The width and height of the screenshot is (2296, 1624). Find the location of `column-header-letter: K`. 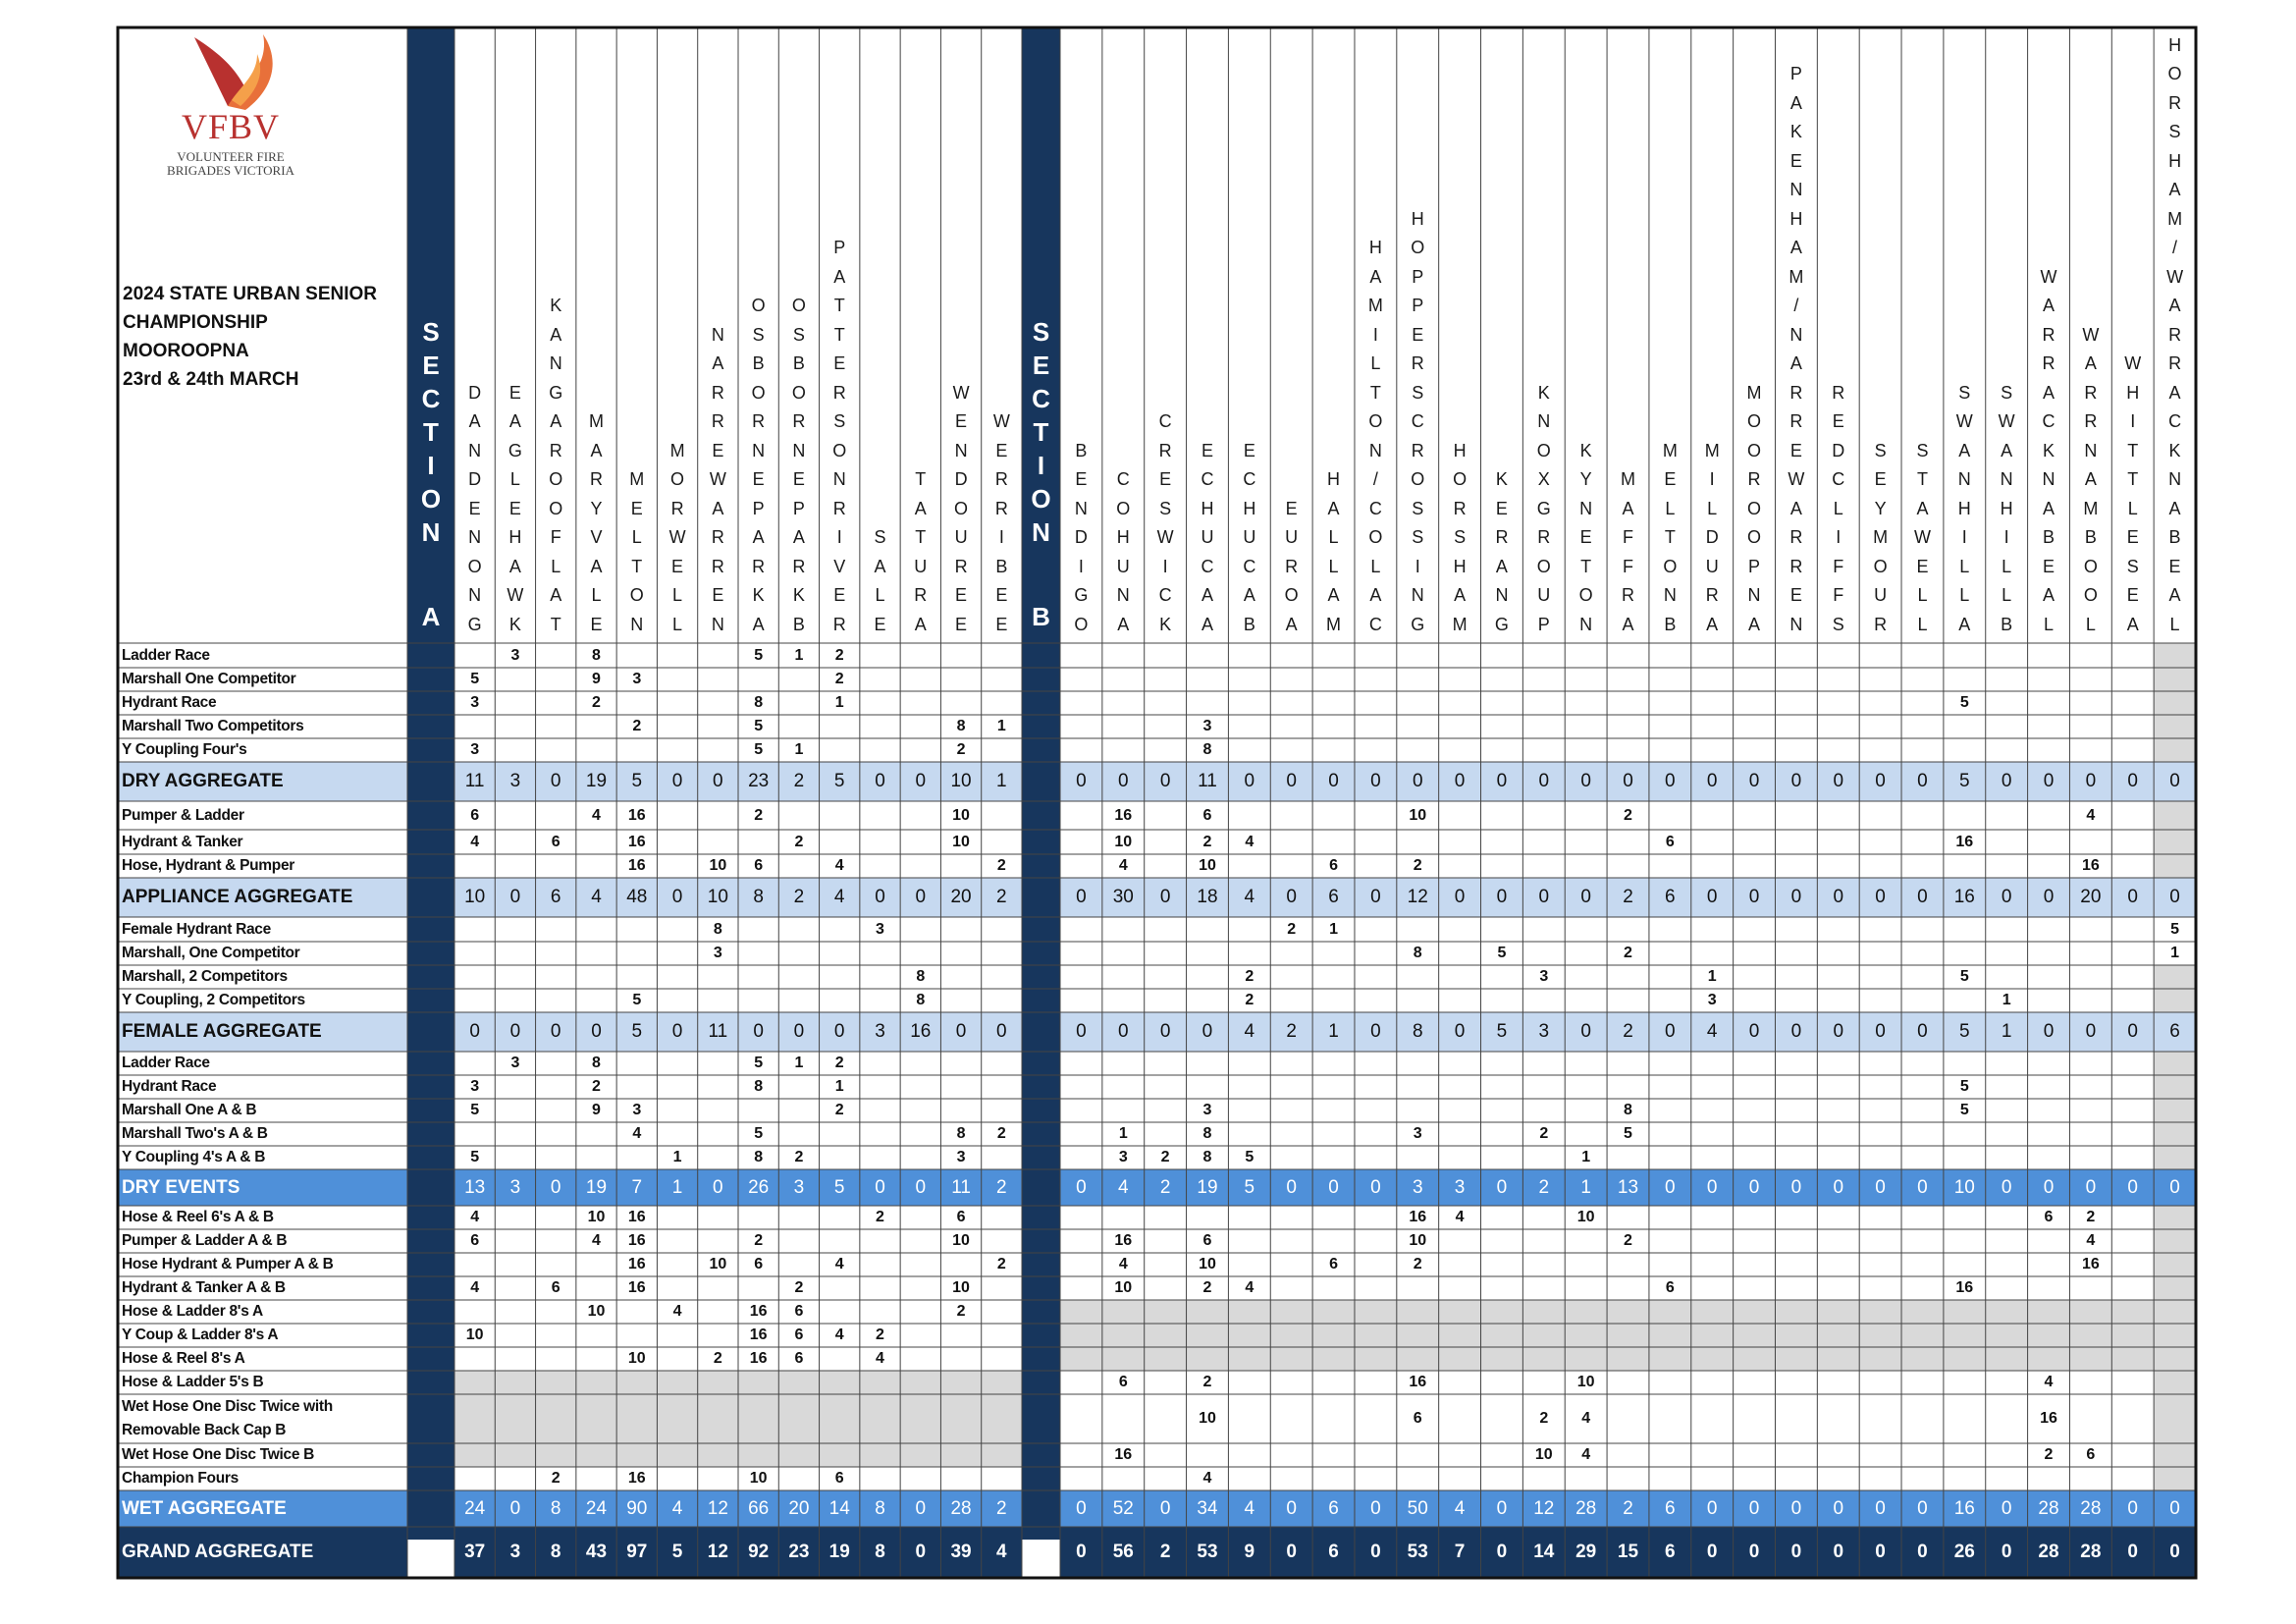

column-header-letter: K is located at coordinates (2048, 450).